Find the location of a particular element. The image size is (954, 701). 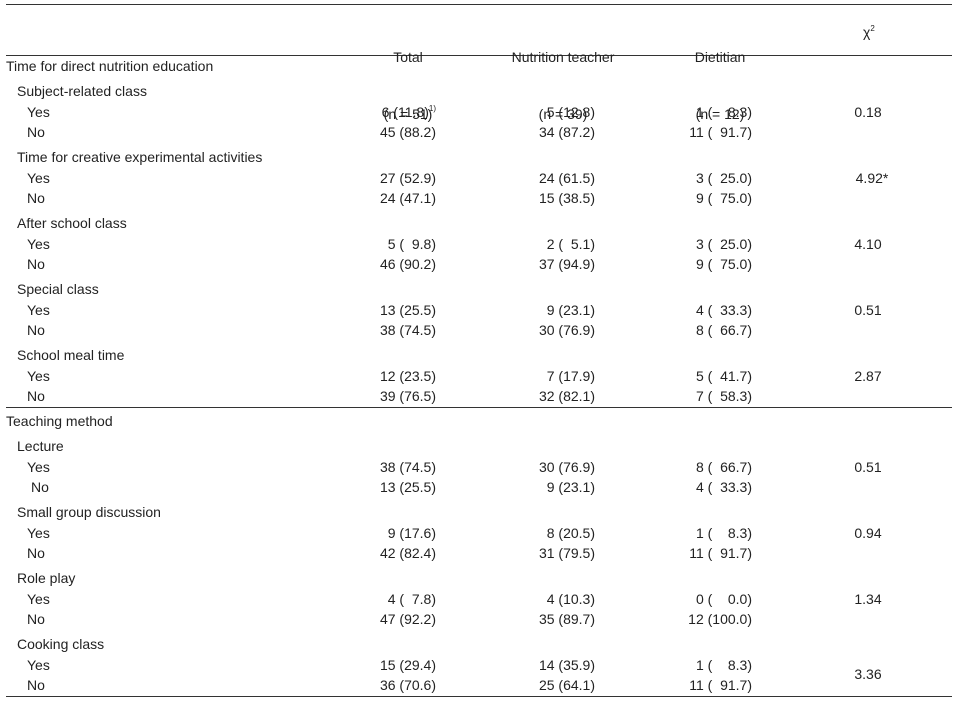

cell-nutrition-teacher: 15 (38.5) is located at coordinates (566, 198).